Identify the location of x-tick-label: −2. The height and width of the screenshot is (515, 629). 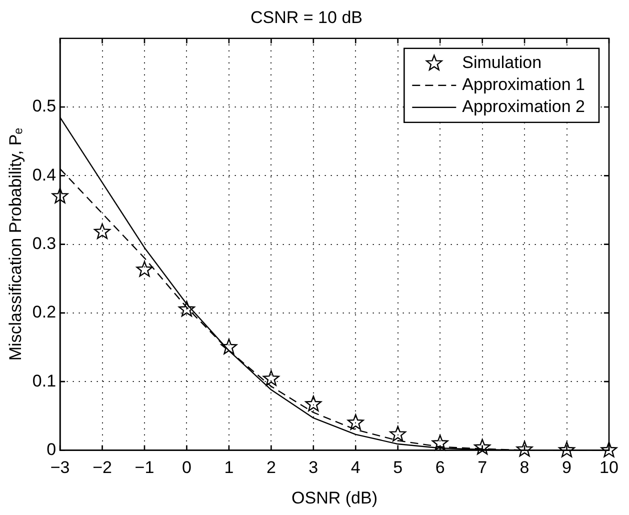
(102, 468).